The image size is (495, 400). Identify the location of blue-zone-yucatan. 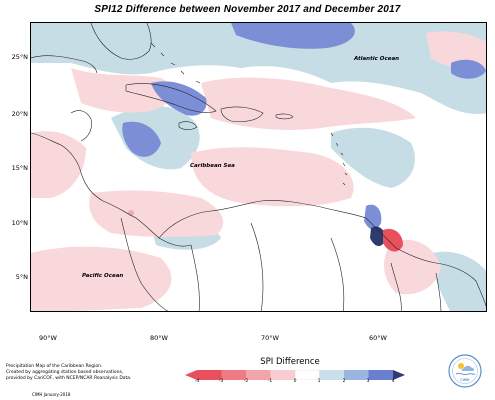
(141, 139).